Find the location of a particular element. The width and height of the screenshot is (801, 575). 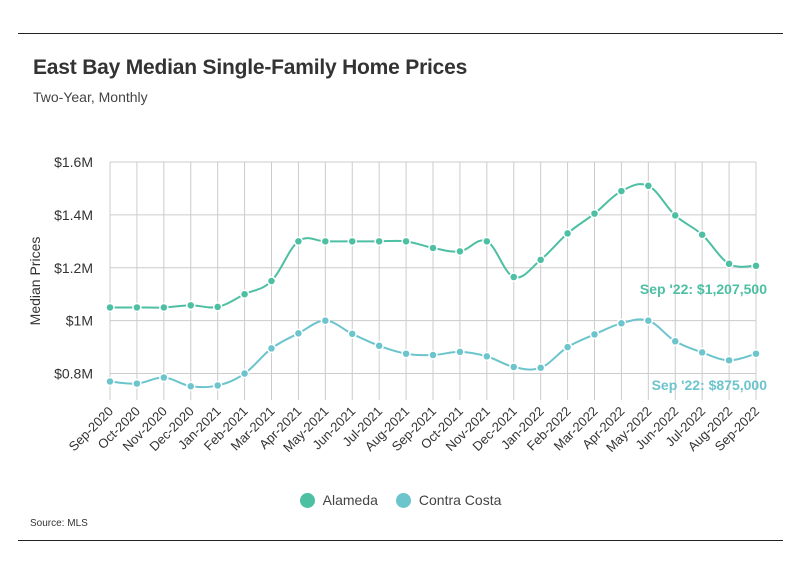

legend-label-contra-costa: Contra Costa is located at coordinates (460, 500).